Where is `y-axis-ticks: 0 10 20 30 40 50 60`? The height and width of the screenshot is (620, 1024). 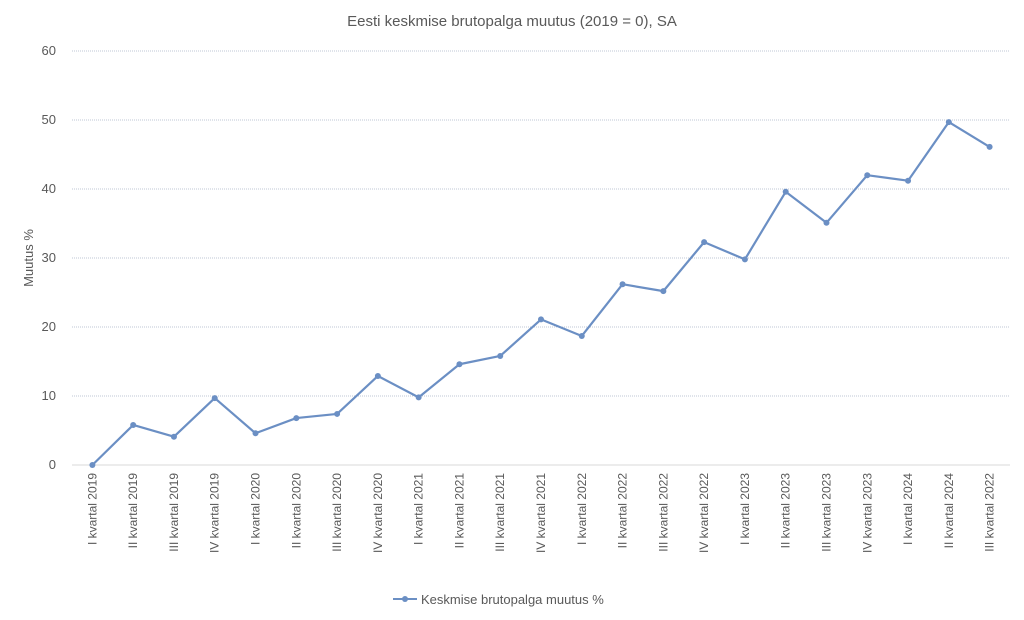 y-axis-ticks: 0 10 20 30 40 50 60 is located at coordinates (49, 257).